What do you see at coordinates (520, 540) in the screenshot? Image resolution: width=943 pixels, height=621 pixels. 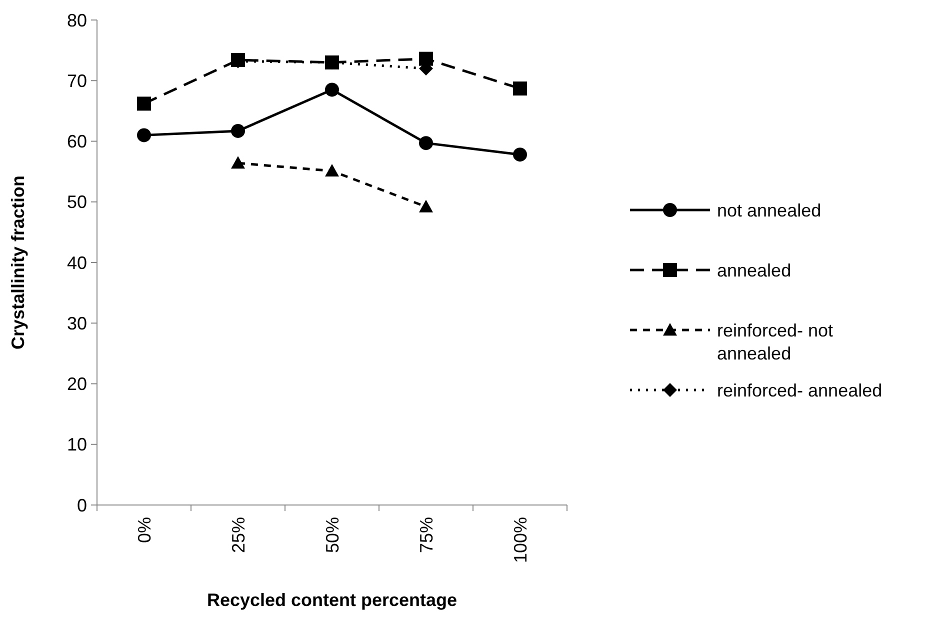 I see `x-tick-label: 100%` at bounding box center [520, 540].